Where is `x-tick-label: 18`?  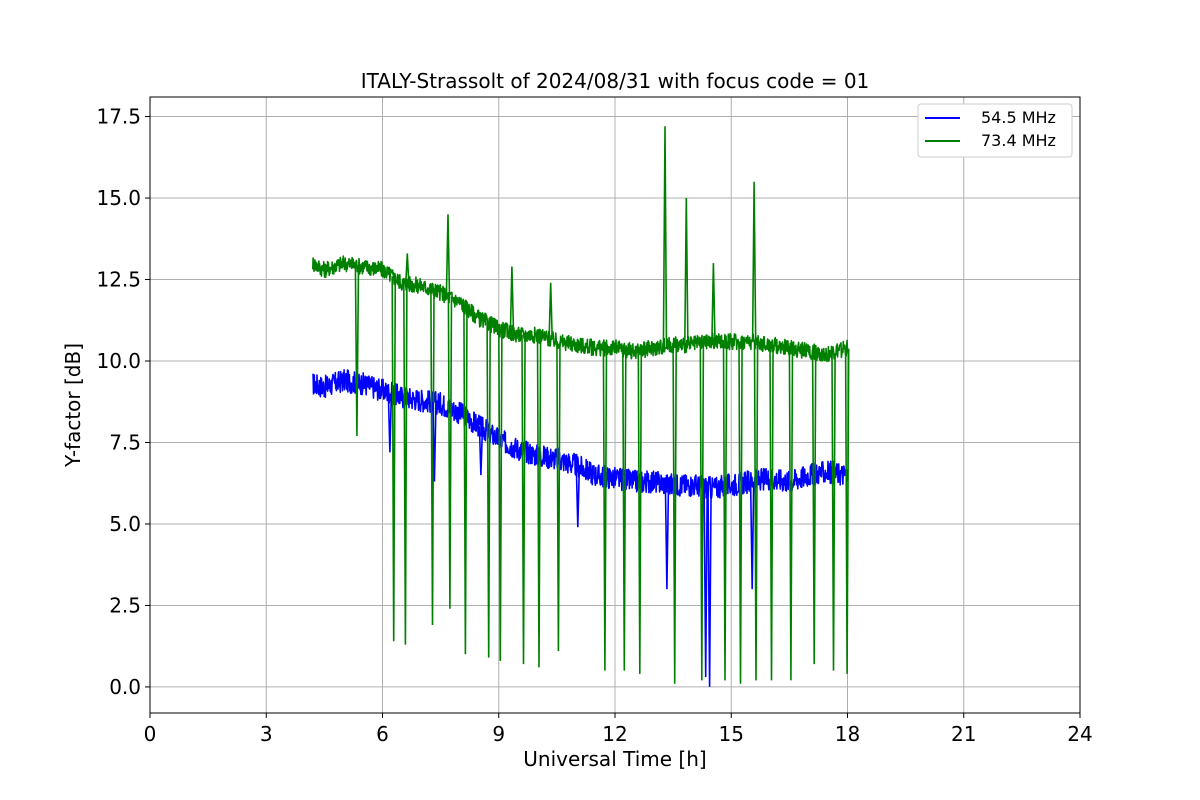 x-tick-label: 18 is located at coordinates (847, 734).